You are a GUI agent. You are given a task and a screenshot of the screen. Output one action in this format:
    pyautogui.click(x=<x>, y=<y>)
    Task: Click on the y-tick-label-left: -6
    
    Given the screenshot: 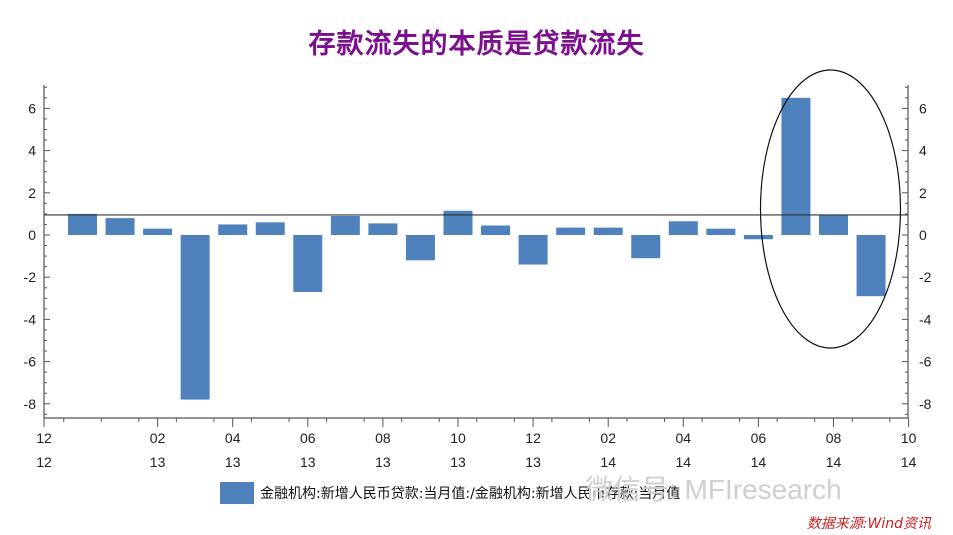 What is the action you would take?
    pyautogui.click(x=30, y=362)
    